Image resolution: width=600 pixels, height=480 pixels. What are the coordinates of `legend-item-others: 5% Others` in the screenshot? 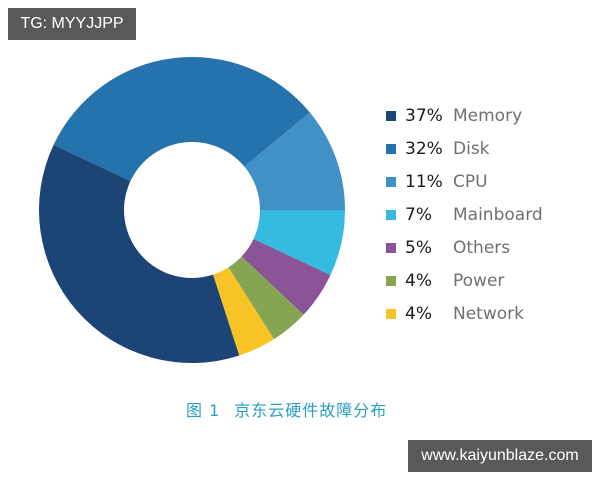 It's located at (464, 247).